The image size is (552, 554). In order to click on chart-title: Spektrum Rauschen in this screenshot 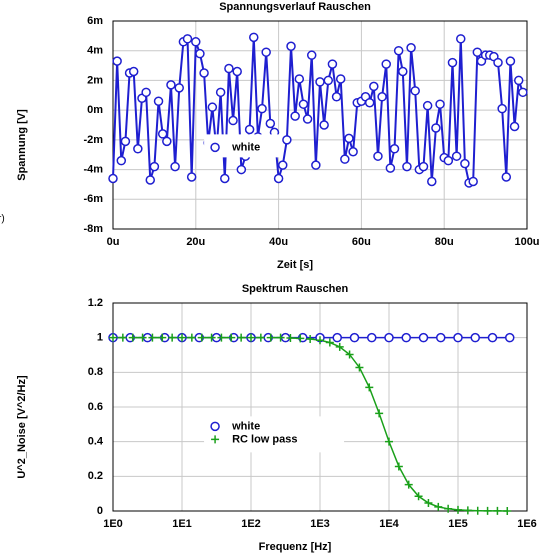, I will do `click(295, 289)`.